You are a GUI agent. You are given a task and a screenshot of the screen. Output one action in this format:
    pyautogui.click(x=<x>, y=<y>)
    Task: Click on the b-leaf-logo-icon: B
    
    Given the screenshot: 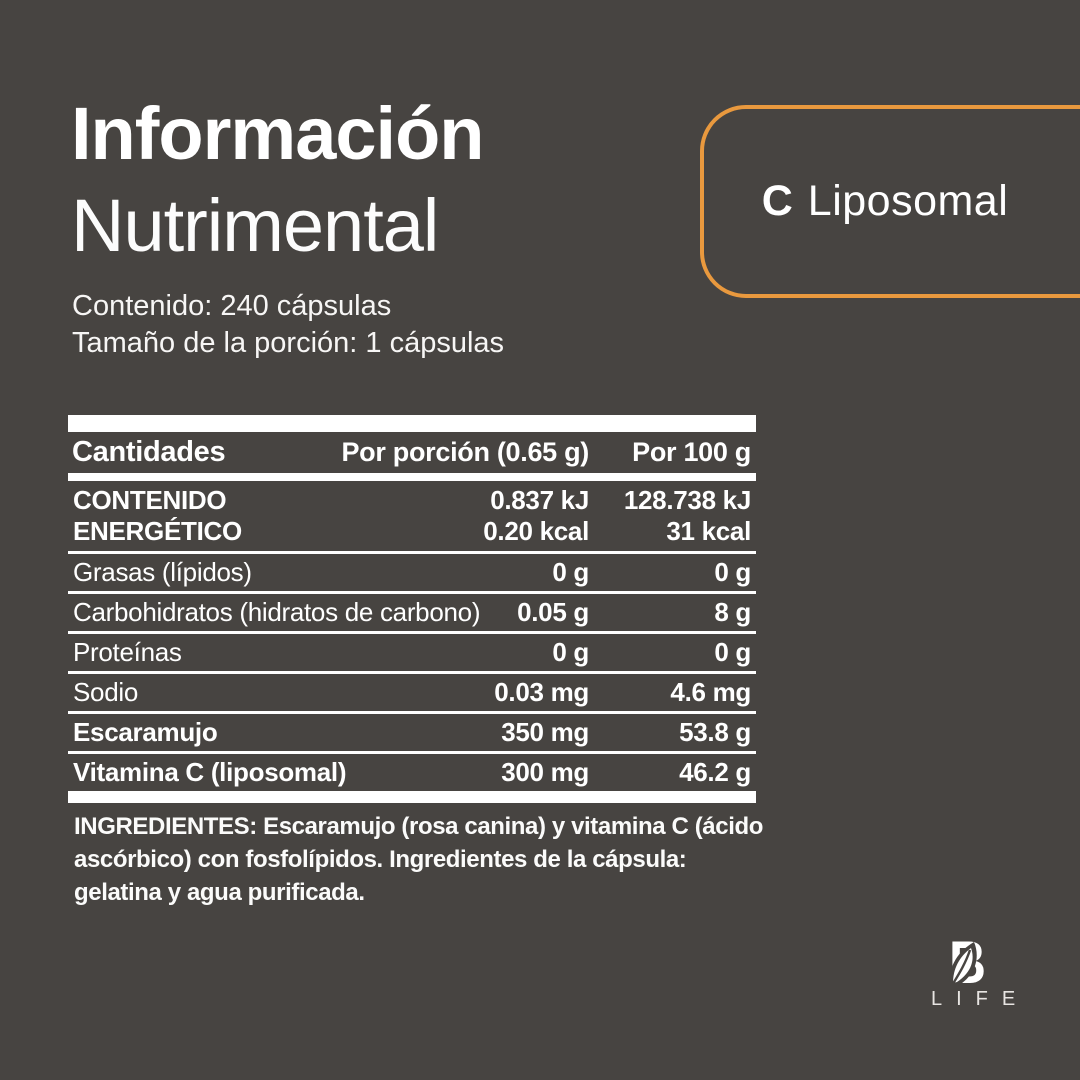 What is the action you would take?
    pyautogui.click(x=967, y=962)
    